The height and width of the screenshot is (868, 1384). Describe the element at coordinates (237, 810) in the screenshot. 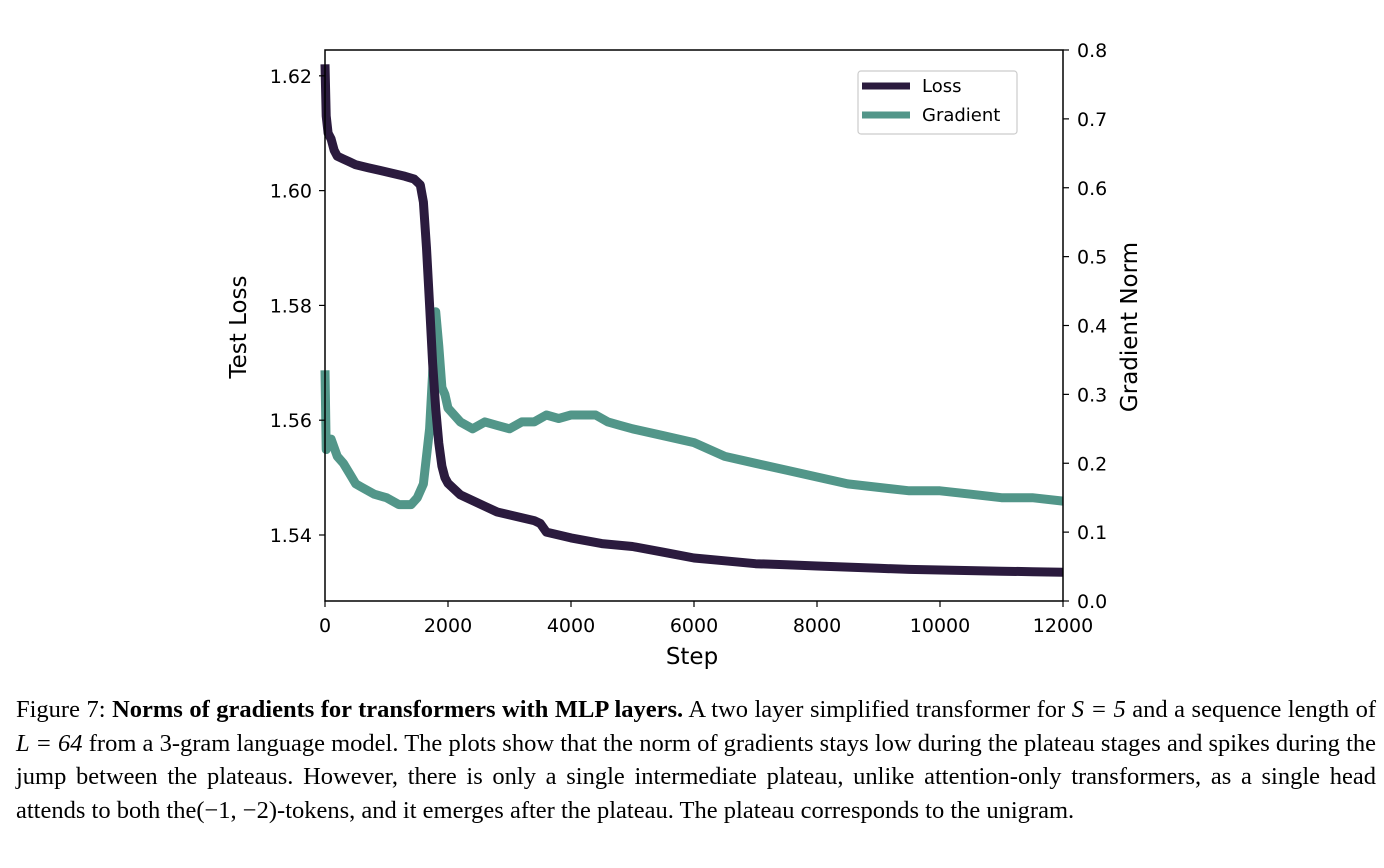

I see `caption-math-tokens: (−1, −2)` at that location.